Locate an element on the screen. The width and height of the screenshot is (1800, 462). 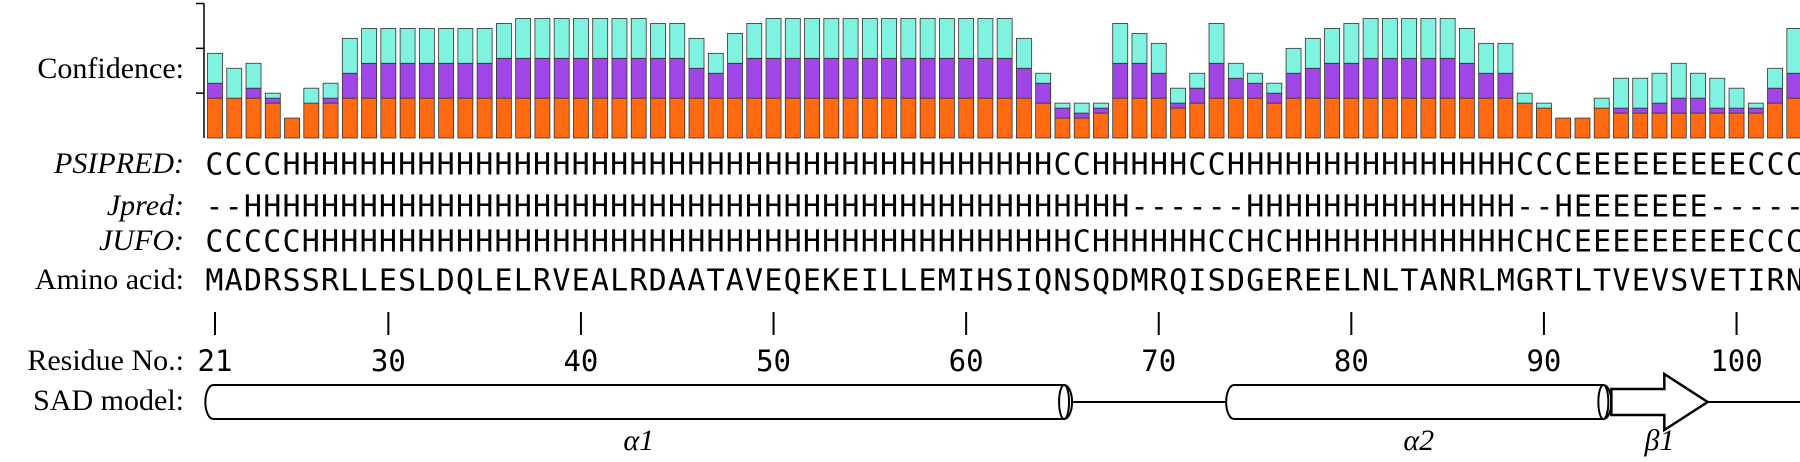
residue-number: 60 is located at coordinates (966, 361).